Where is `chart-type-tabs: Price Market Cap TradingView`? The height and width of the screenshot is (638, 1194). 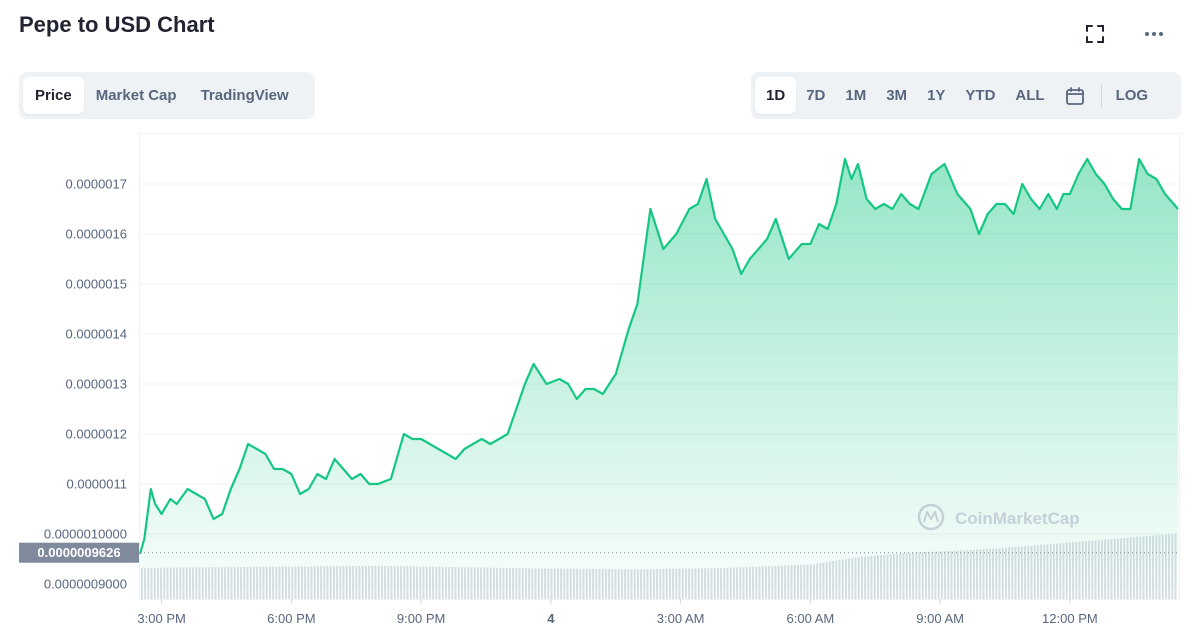 chart-type-tabs: Price Market Cap TradingView is located at coordinates (167, 95).